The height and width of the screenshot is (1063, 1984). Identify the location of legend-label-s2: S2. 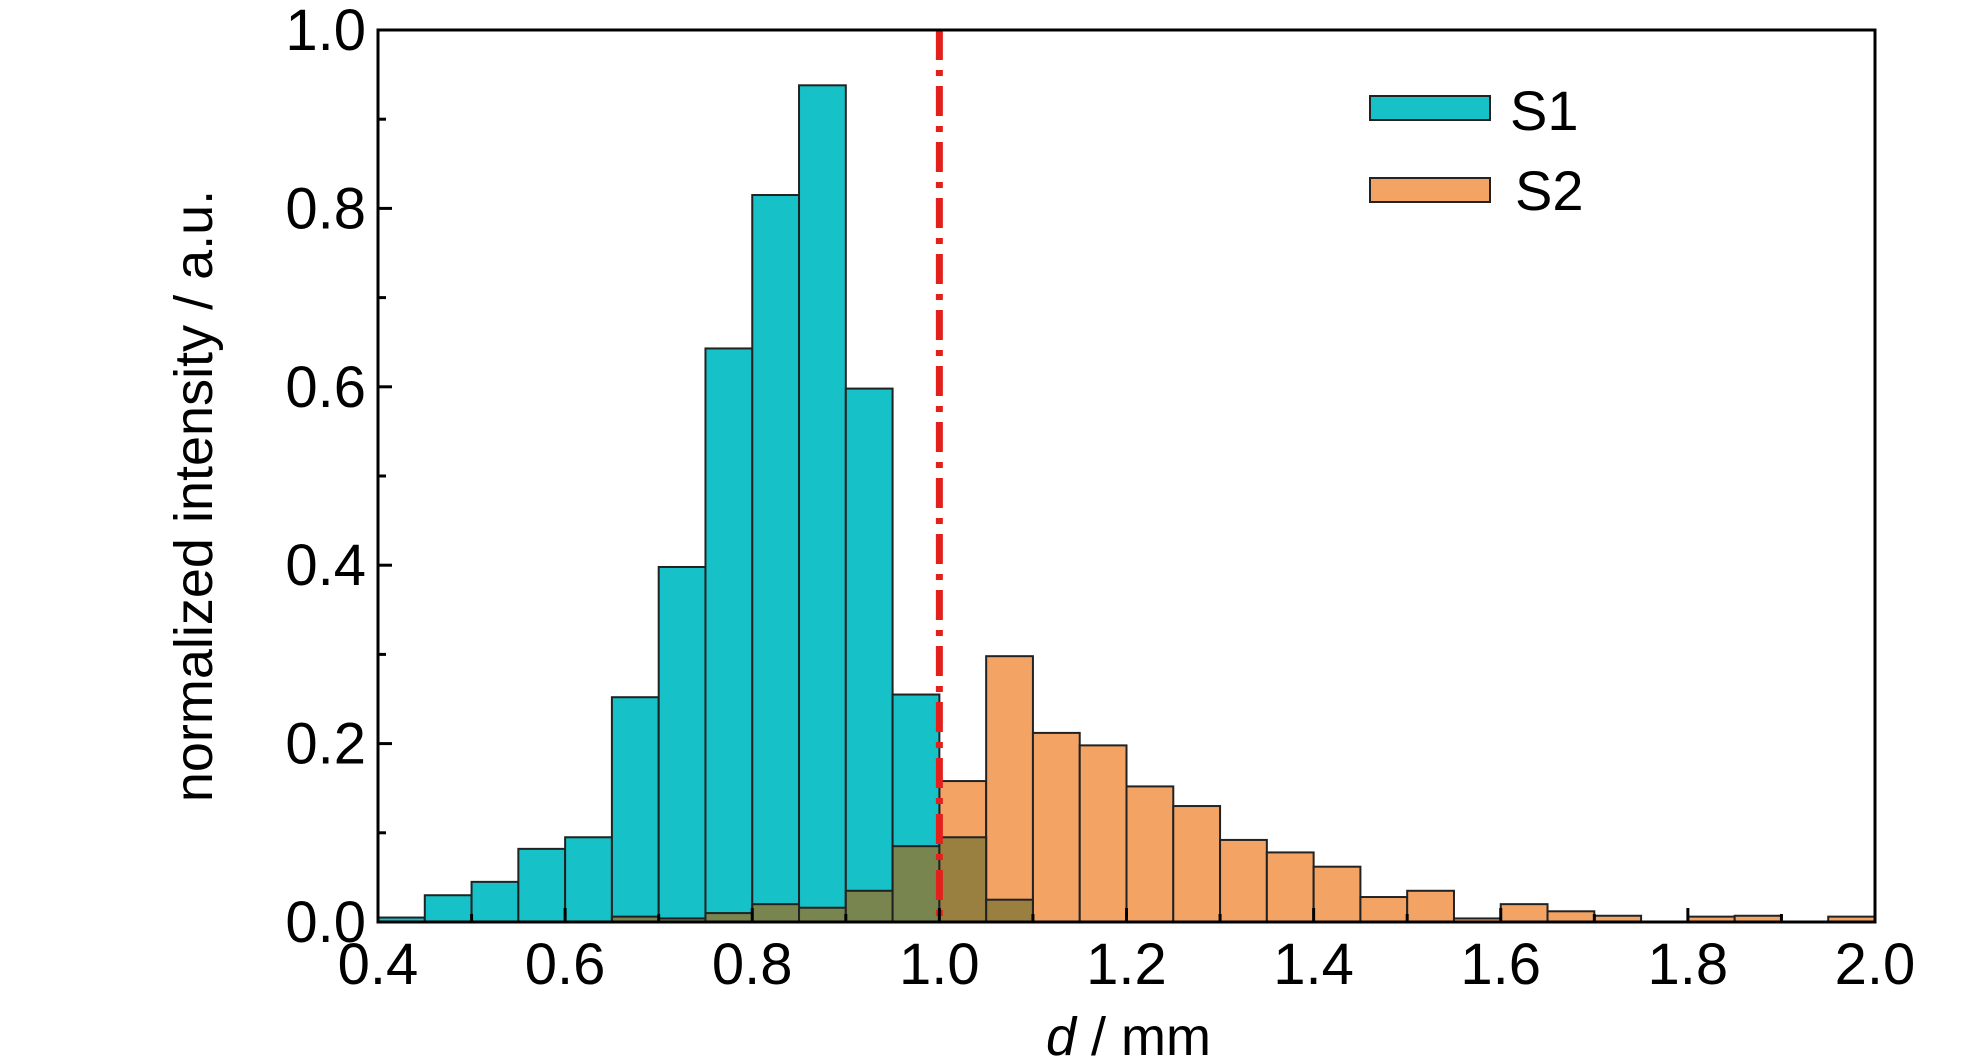
(1549, 190).